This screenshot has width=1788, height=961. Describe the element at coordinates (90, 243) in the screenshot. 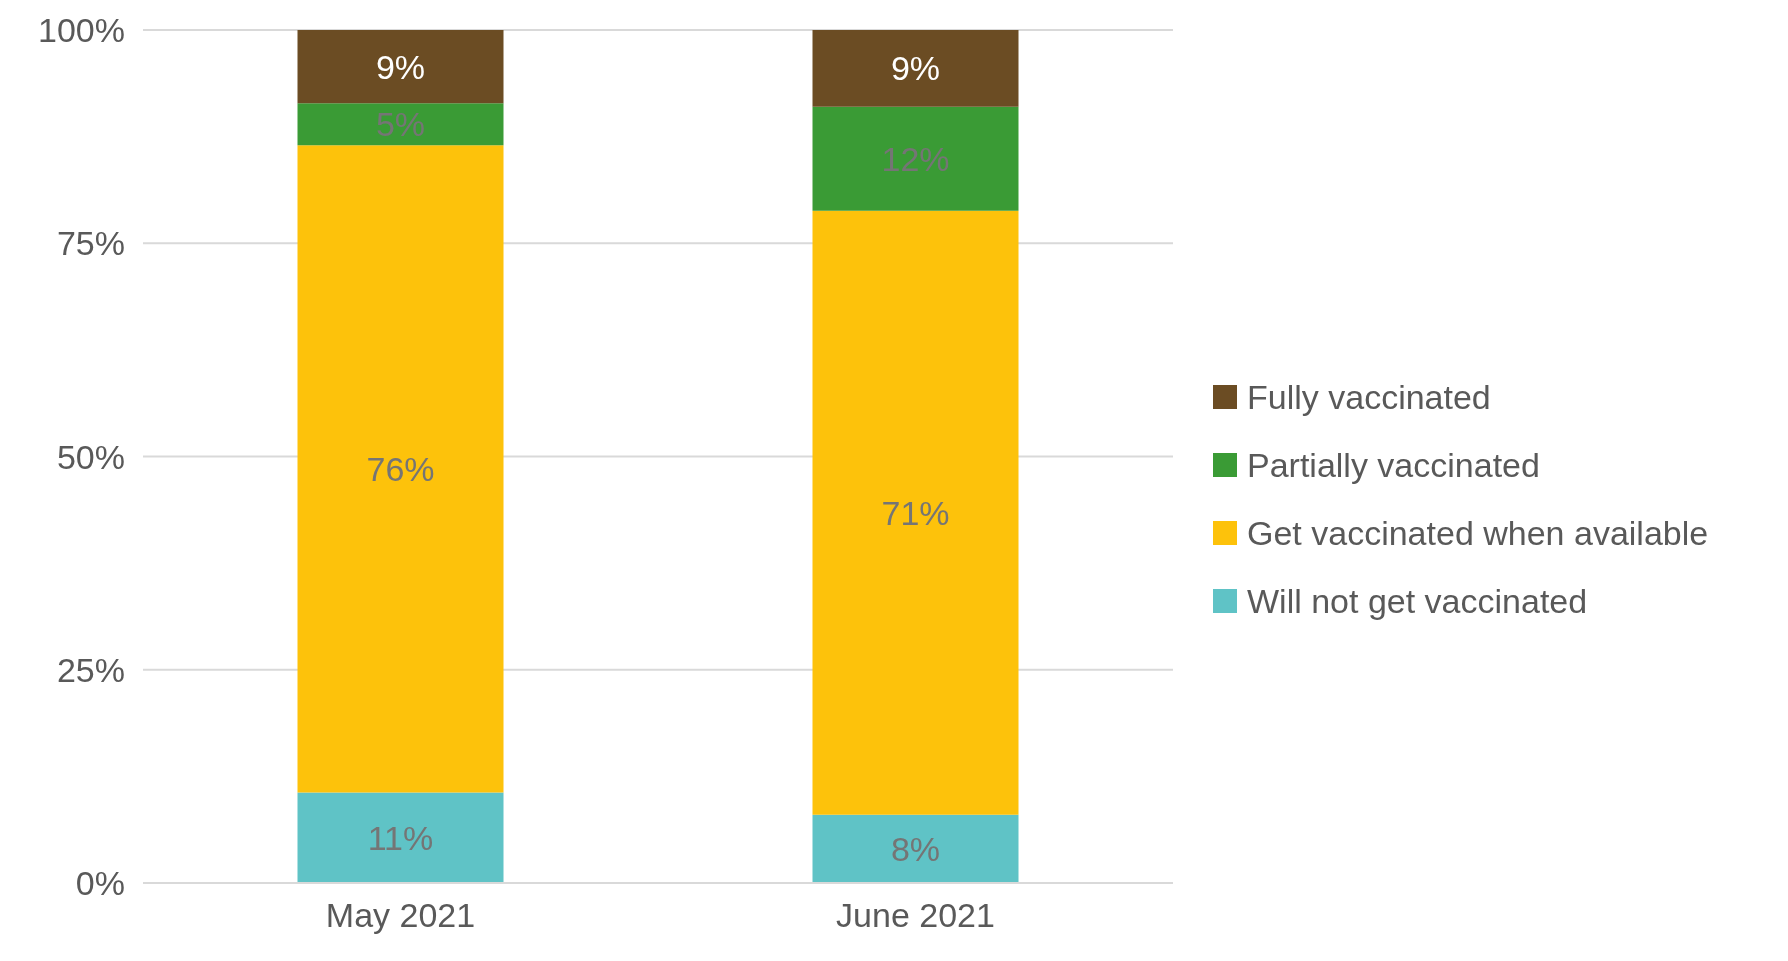

I see `y-tick-label: 75%` at that location.